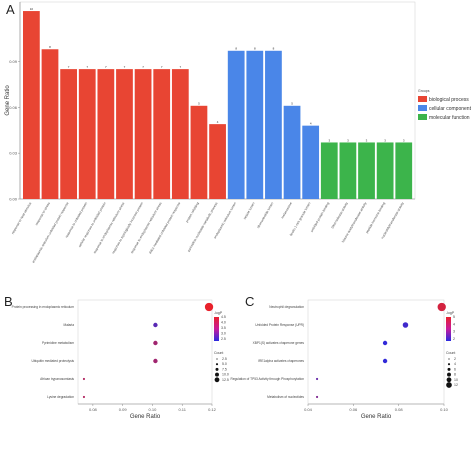 The image size is (474, 450). Describe the element at coordinates (223, 339) in the screenshot. I see `color-legend-tick: 2.5` at that location.